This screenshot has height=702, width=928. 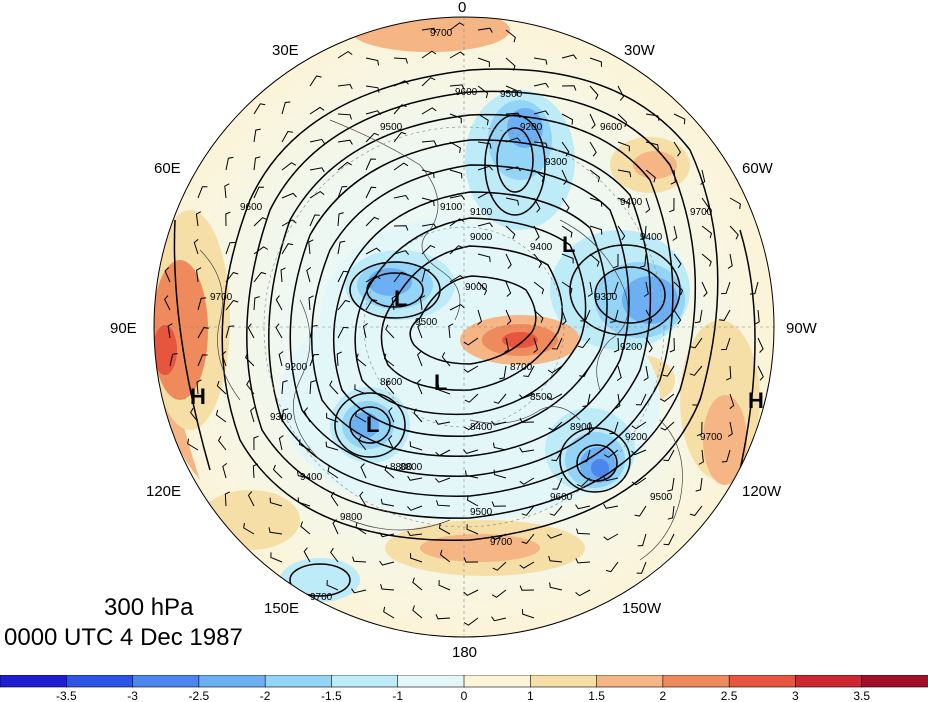 I want to click on colorbar-tick-label: -1, so click(x=397, y=695).